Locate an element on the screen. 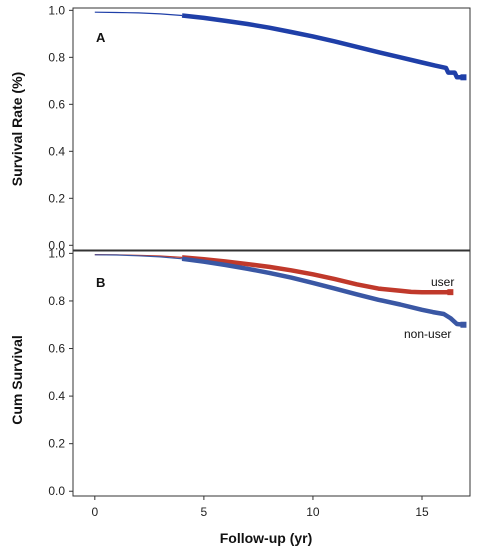  panel-b-label: B is located at coordinates (100, 282).